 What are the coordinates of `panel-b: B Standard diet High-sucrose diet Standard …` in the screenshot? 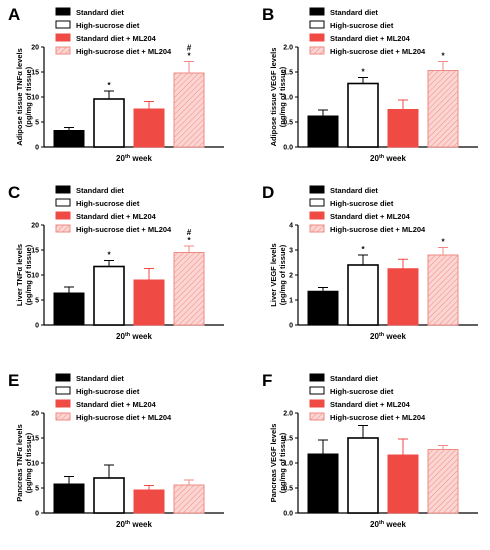 It's located at (370, 84).